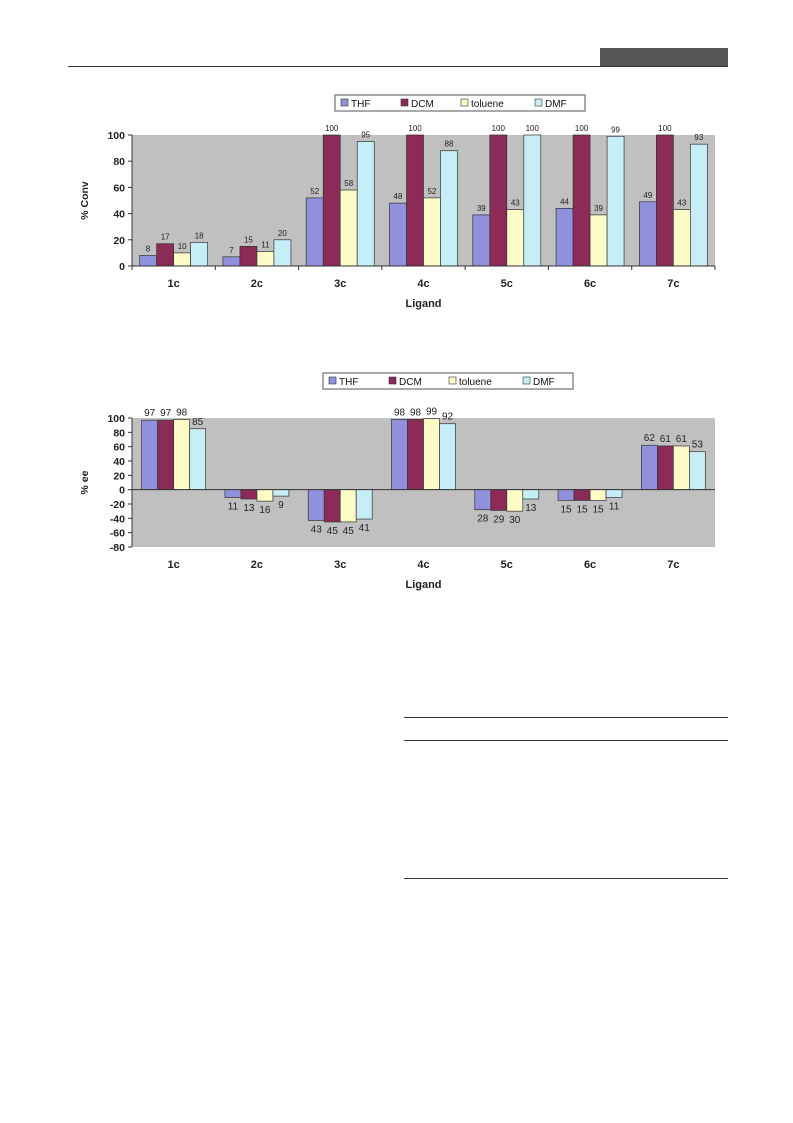 The image size is (793, 1123). I want to click on data-label-1c-DCM: 17, so click(165, 237).